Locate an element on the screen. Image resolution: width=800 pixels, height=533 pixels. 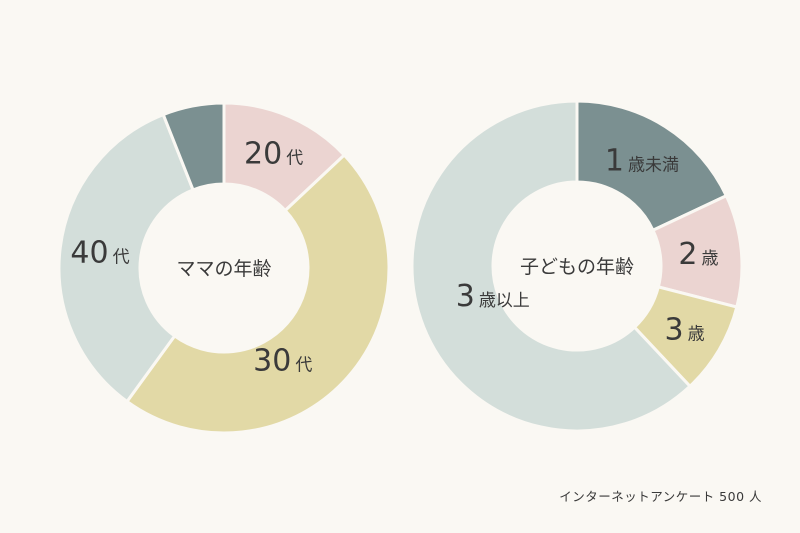
slice-20s-label: 20 代 is located at coordinates (273, 153).